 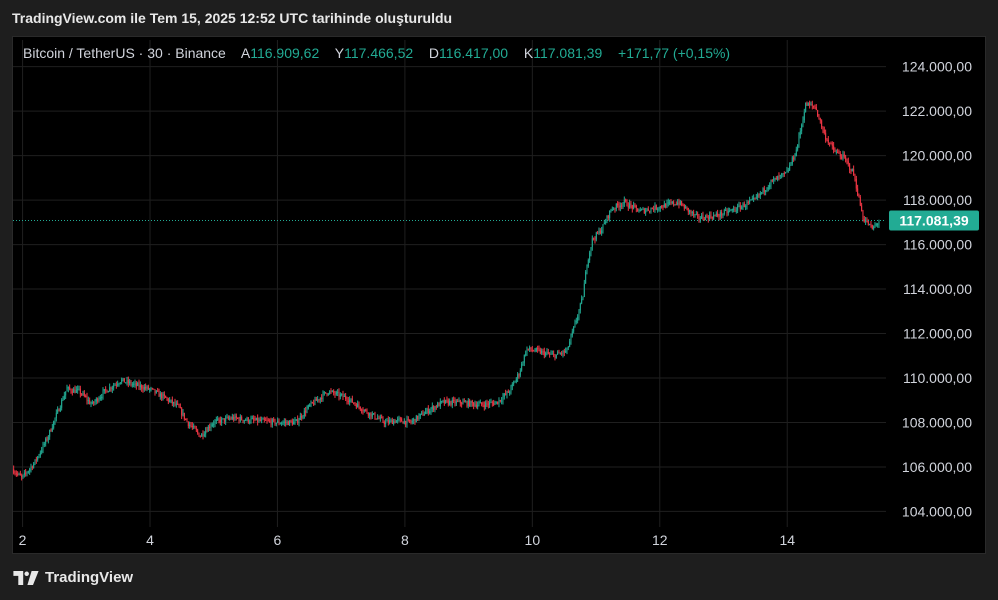 I want to click on tradingview-logo: TradingView, so click(x=73, y=577).